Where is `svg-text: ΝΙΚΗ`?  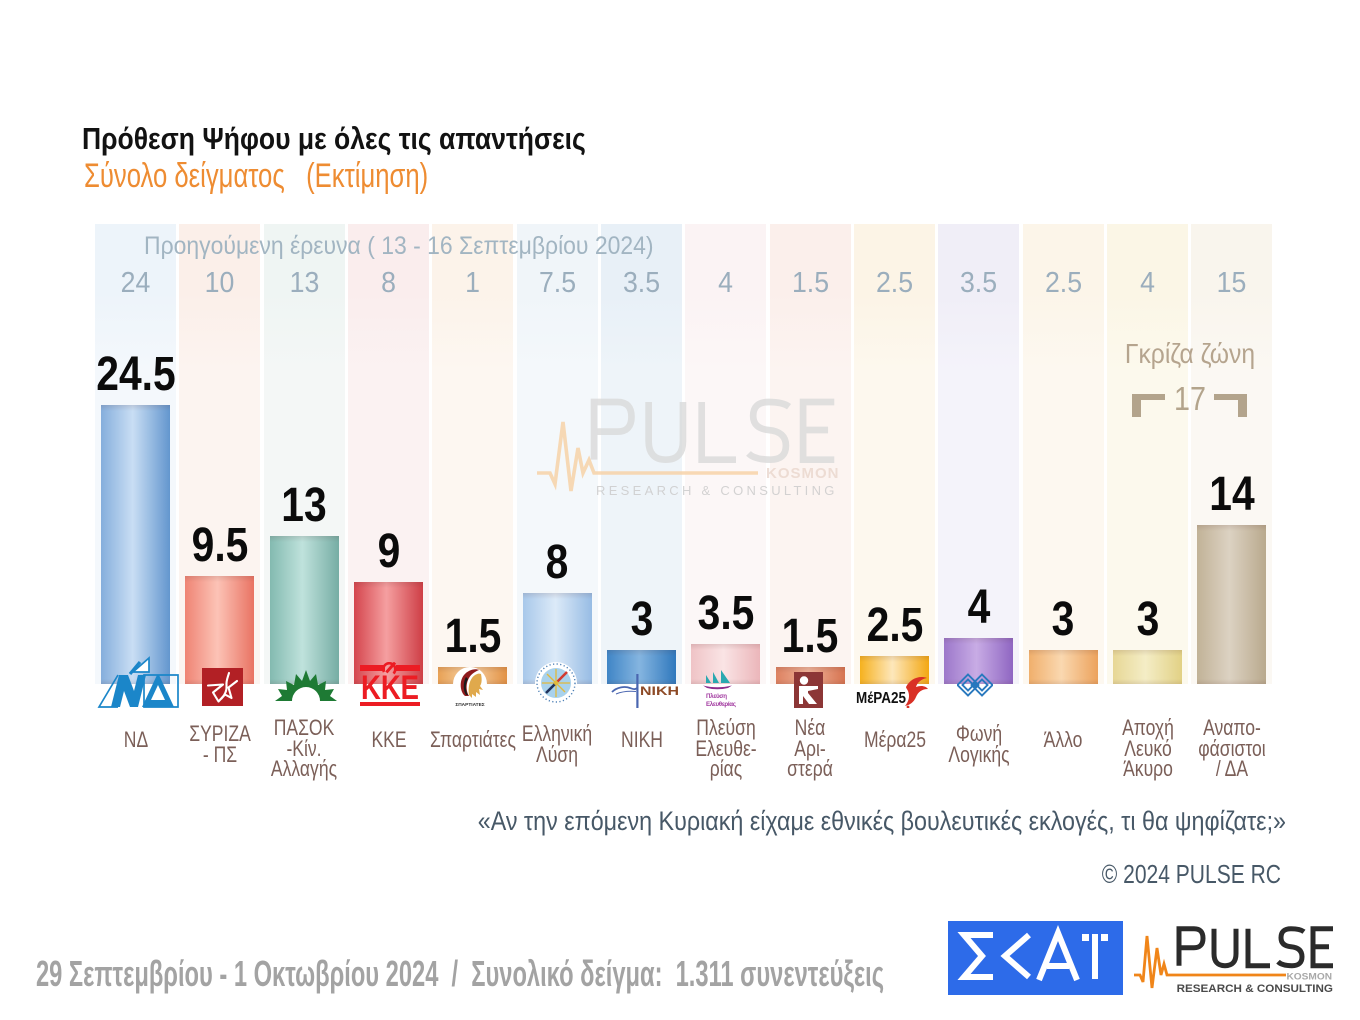
svg-text: ΝΙΚΗ is located at coordinates (659, 692).